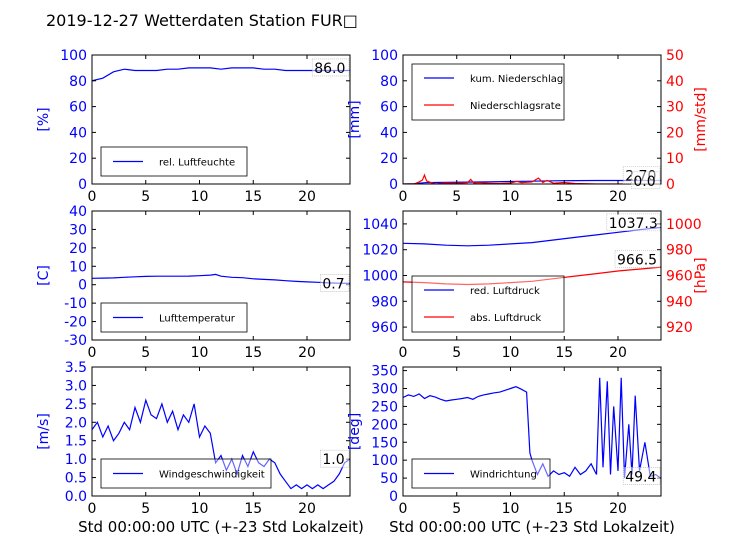 The height and width of the screenshot is (552, 736). Describe the element at coordinates (646, 180) in the screenshot. I see `current-value-right-box` at that location.